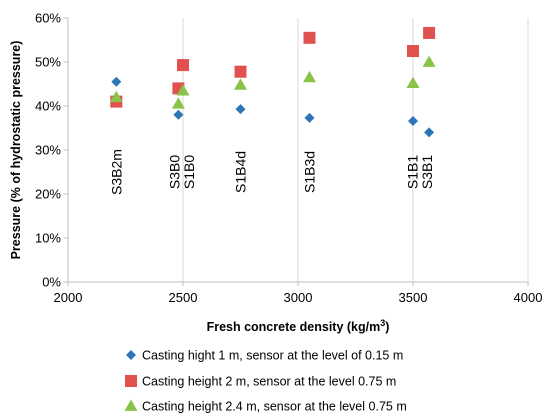  I want to click on point-annotation: S3B1, so click(427, 172).